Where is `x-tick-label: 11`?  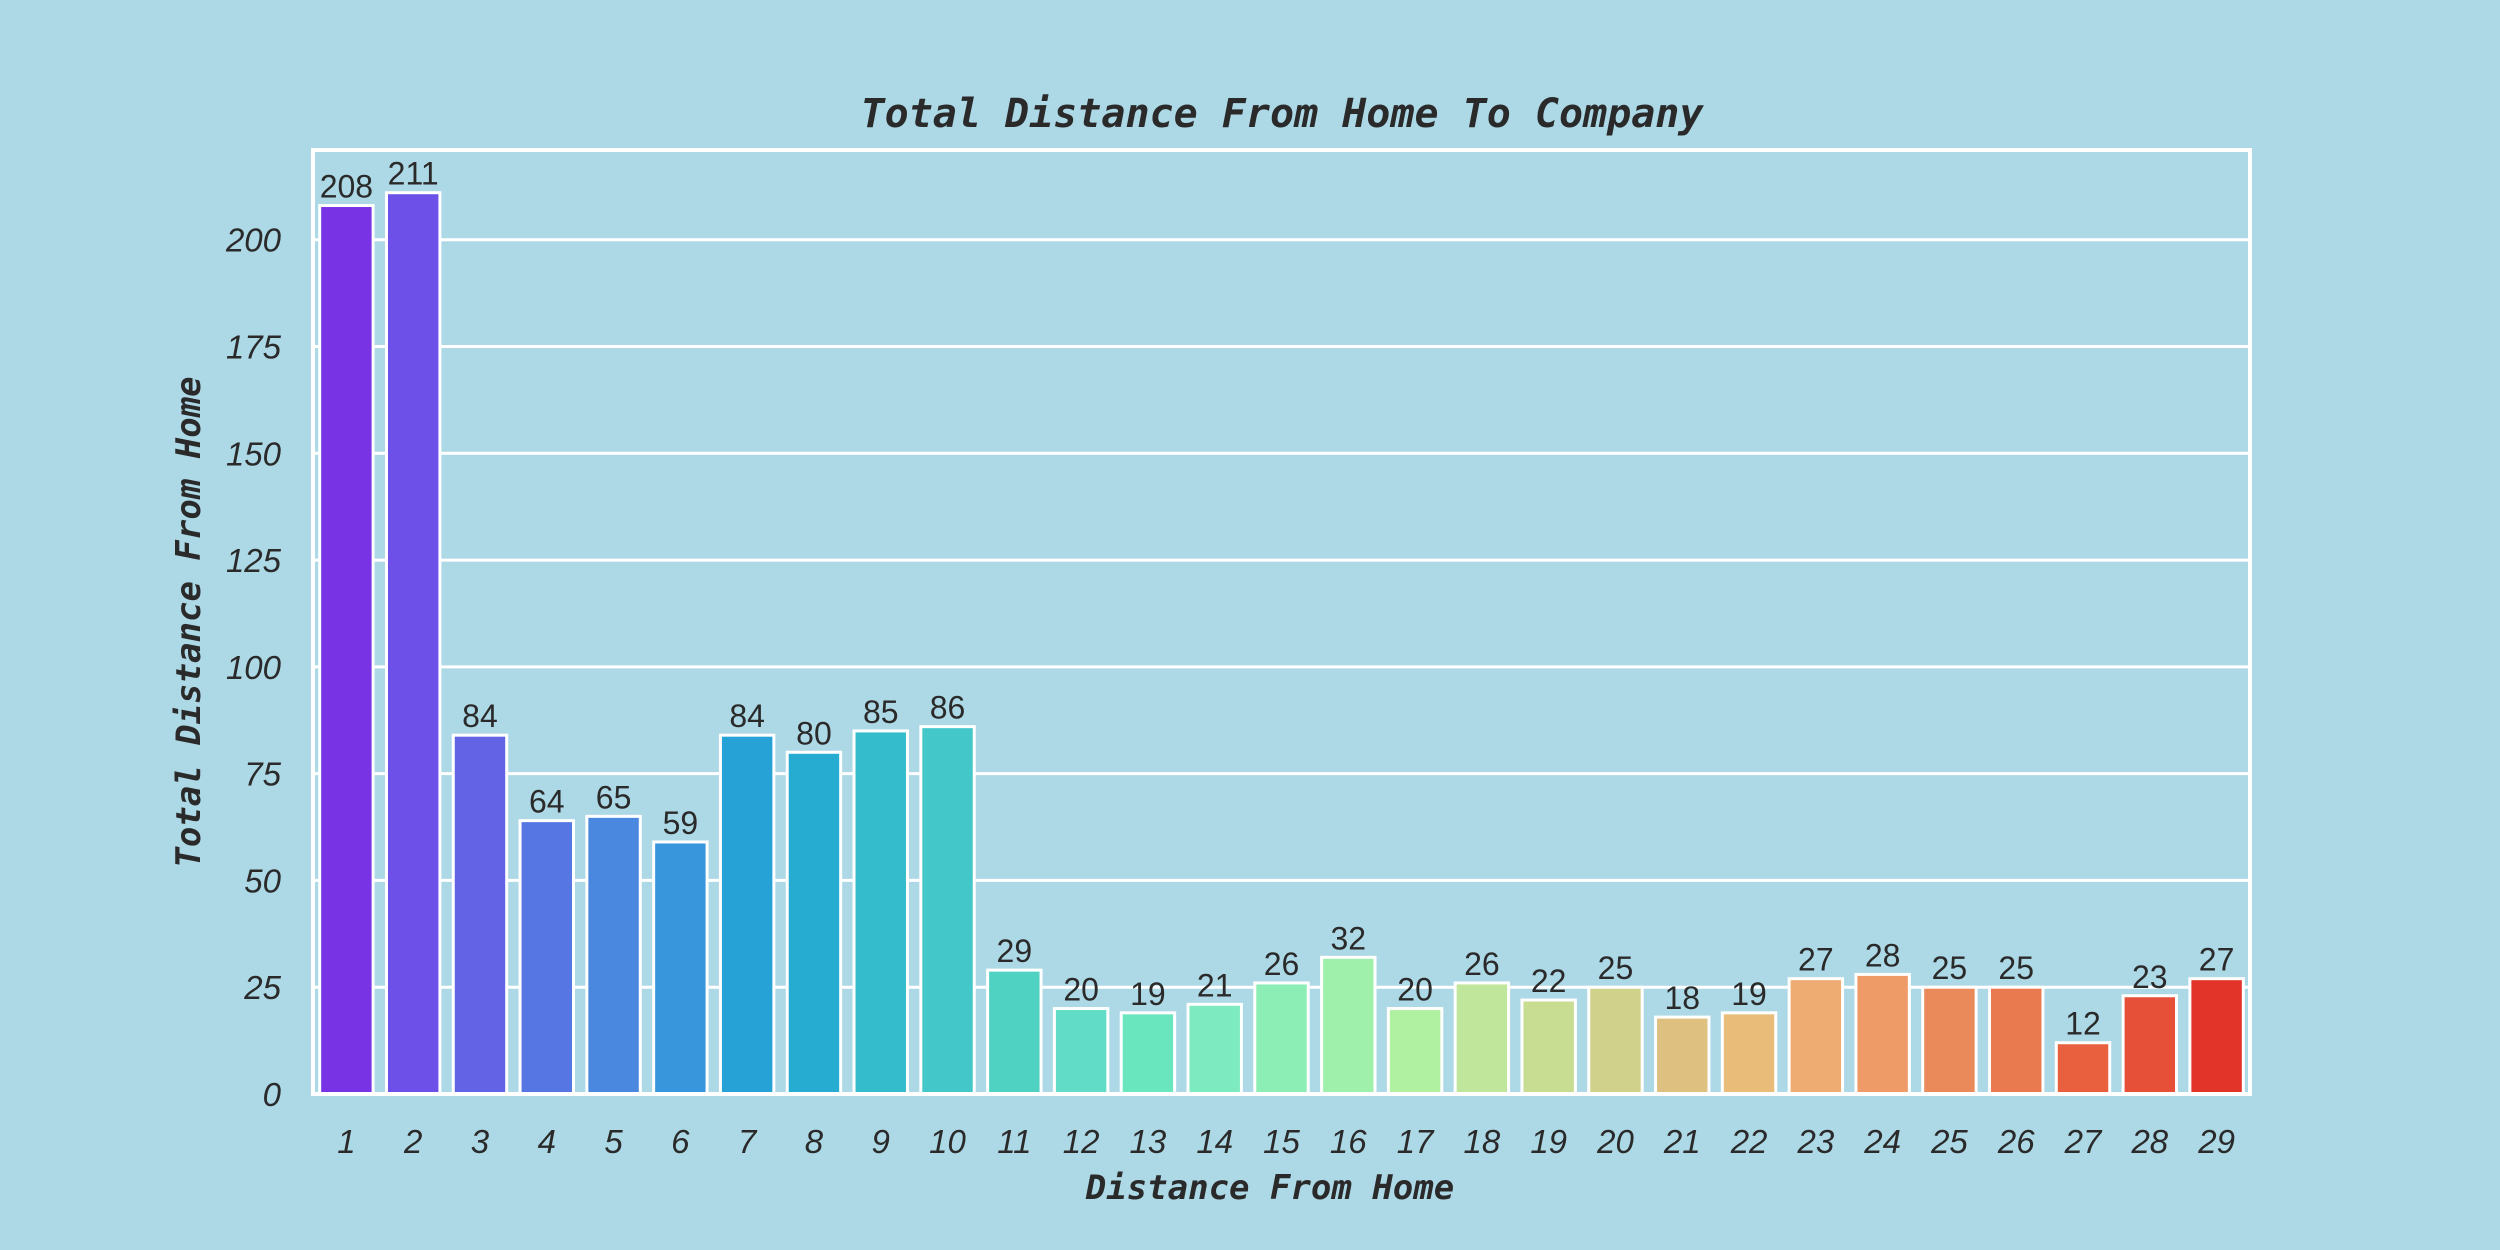
x-tick-label: 11 is located at coordinates (1014, 1141).